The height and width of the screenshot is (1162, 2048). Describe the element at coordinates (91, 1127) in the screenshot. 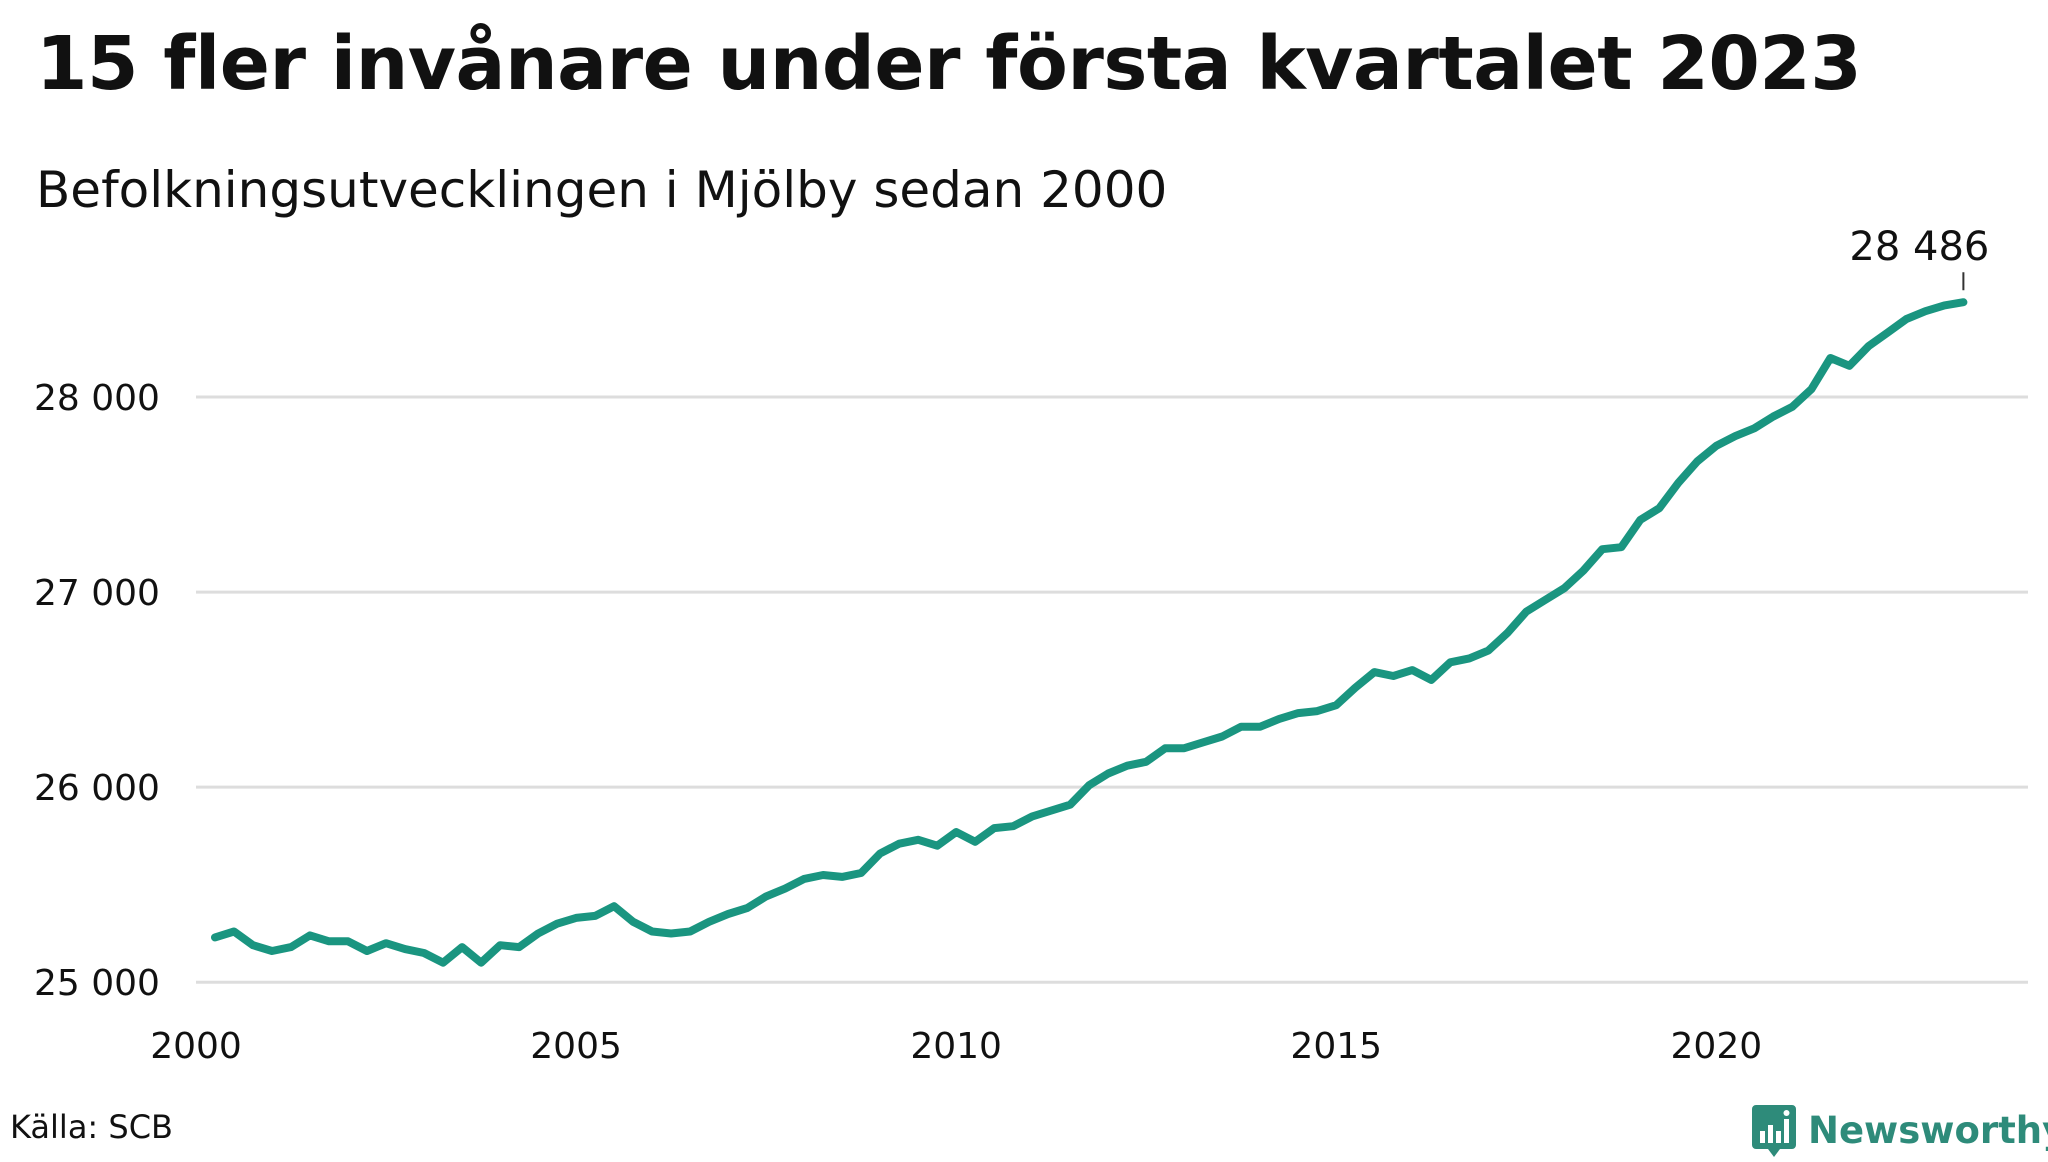

I see `source-credit: Källa: SCB` at that location.